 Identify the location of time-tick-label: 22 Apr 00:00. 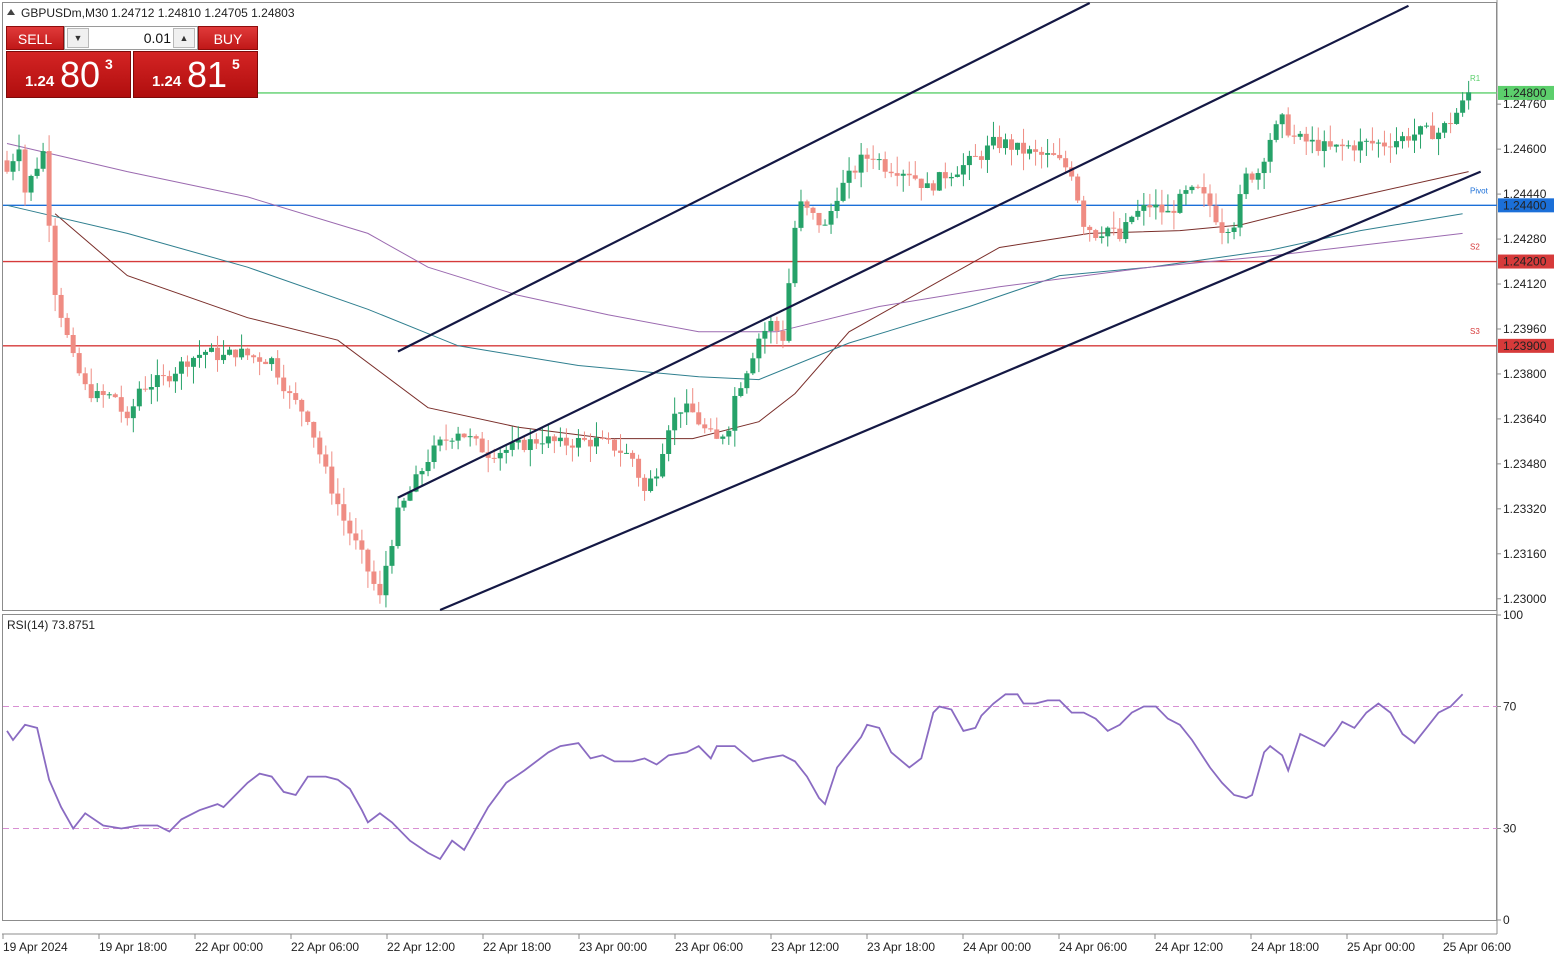
(229, 947).